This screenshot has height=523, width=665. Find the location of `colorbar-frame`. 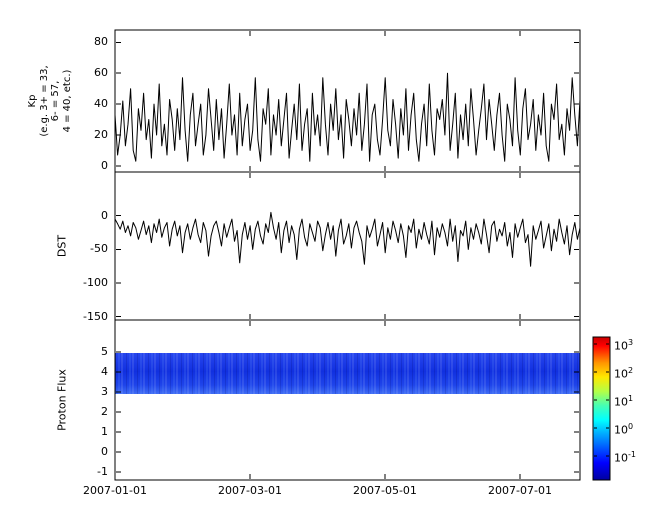

colorbar-frame is located at coordinates (601, 408).